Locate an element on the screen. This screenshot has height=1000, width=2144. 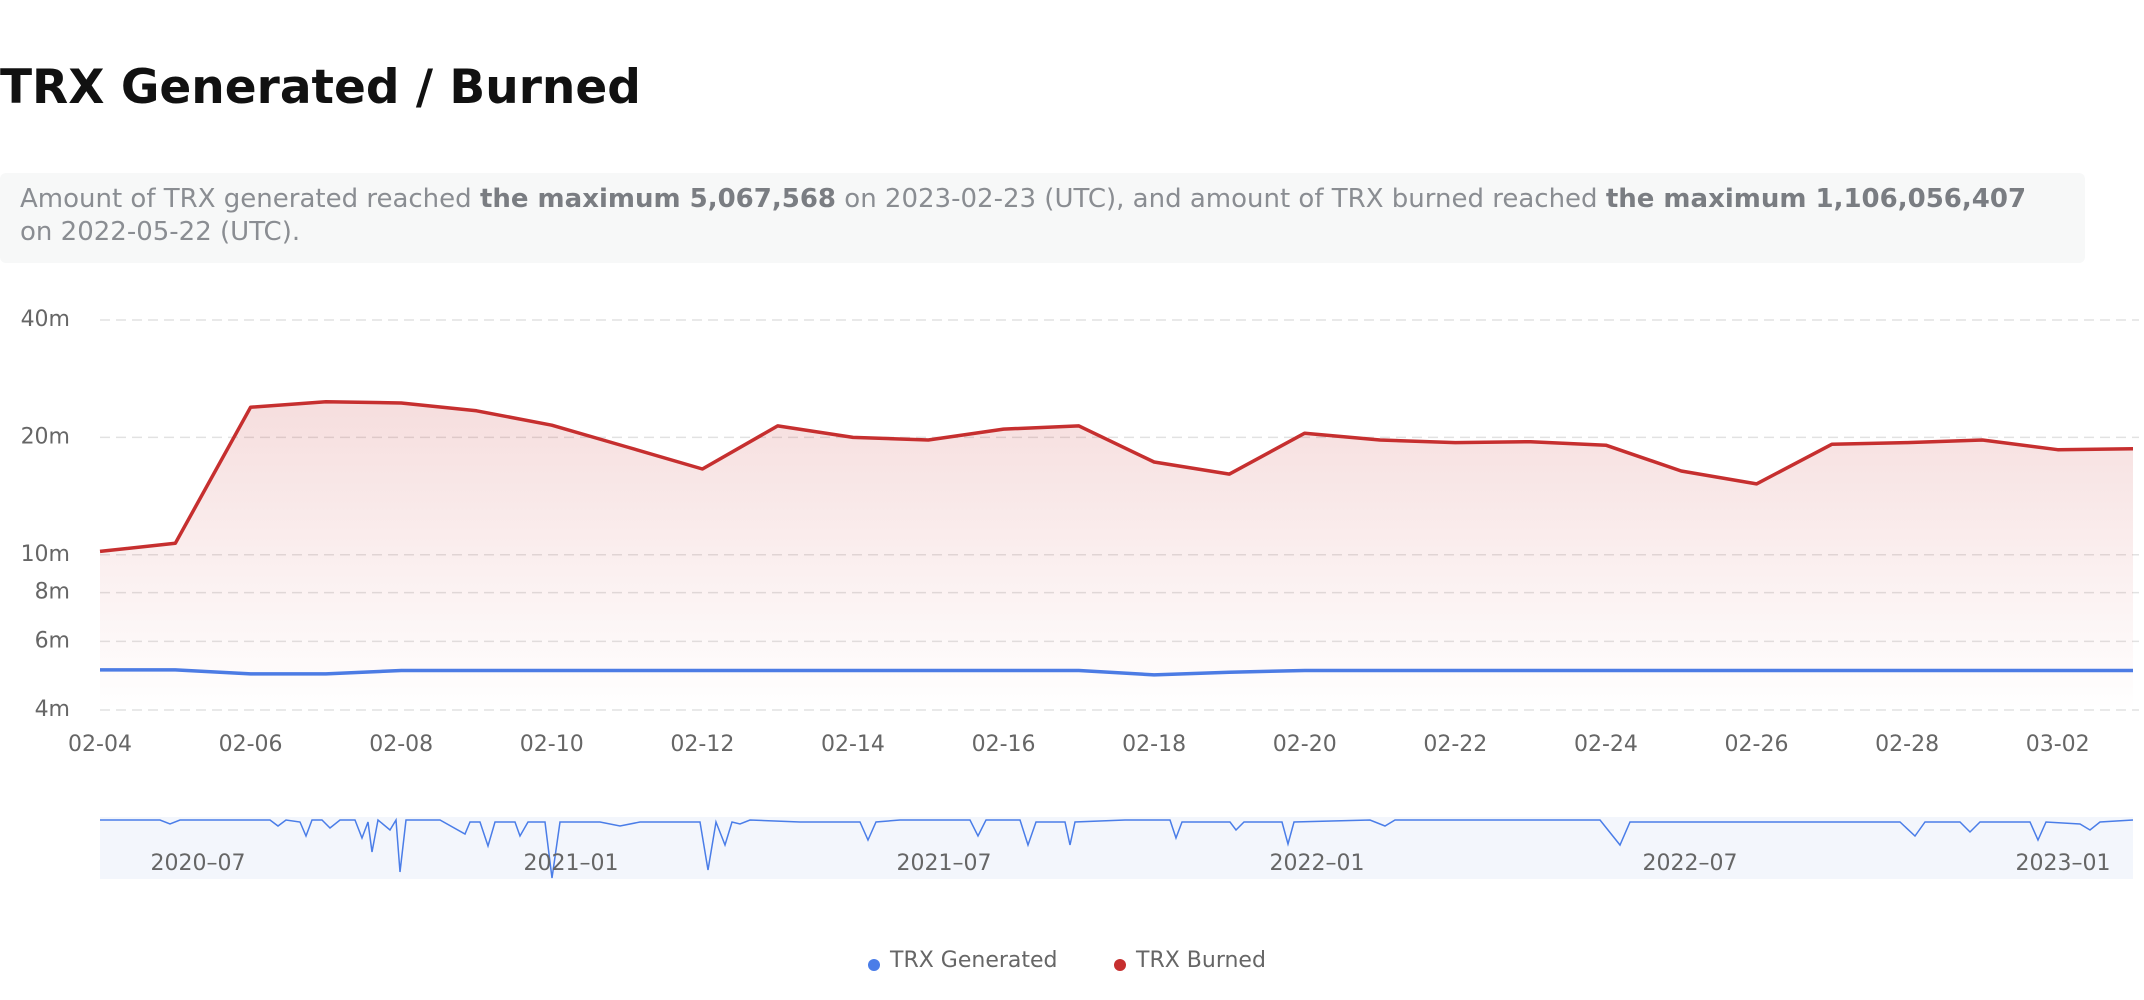
x-tick-label: 02-04 is located at coordinates (100, 744).